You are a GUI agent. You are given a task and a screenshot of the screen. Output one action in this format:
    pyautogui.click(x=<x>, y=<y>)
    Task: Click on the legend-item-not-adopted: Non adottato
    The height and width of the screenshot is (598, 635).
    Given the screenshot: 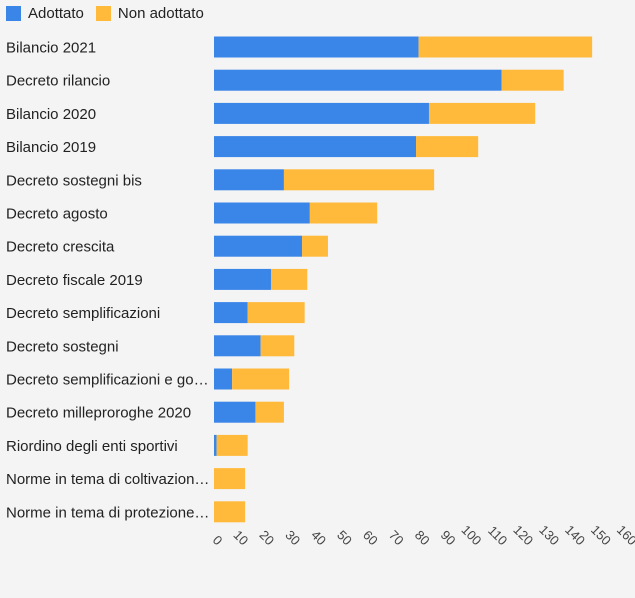 What is the action you would take?
    pyautogui.click(x=149, y=13)
    